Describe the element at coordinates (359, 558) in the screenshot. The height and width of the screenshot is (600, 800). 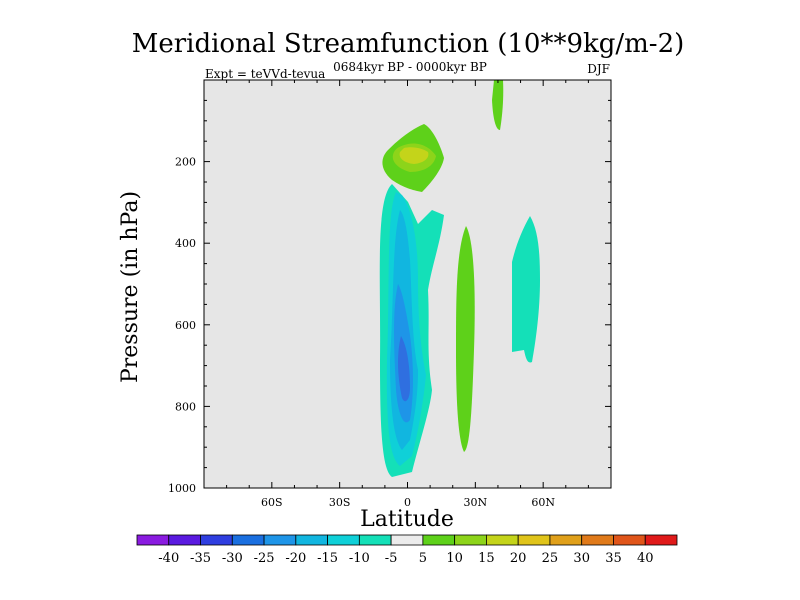
I see `colorbar-label: -10` at that location.